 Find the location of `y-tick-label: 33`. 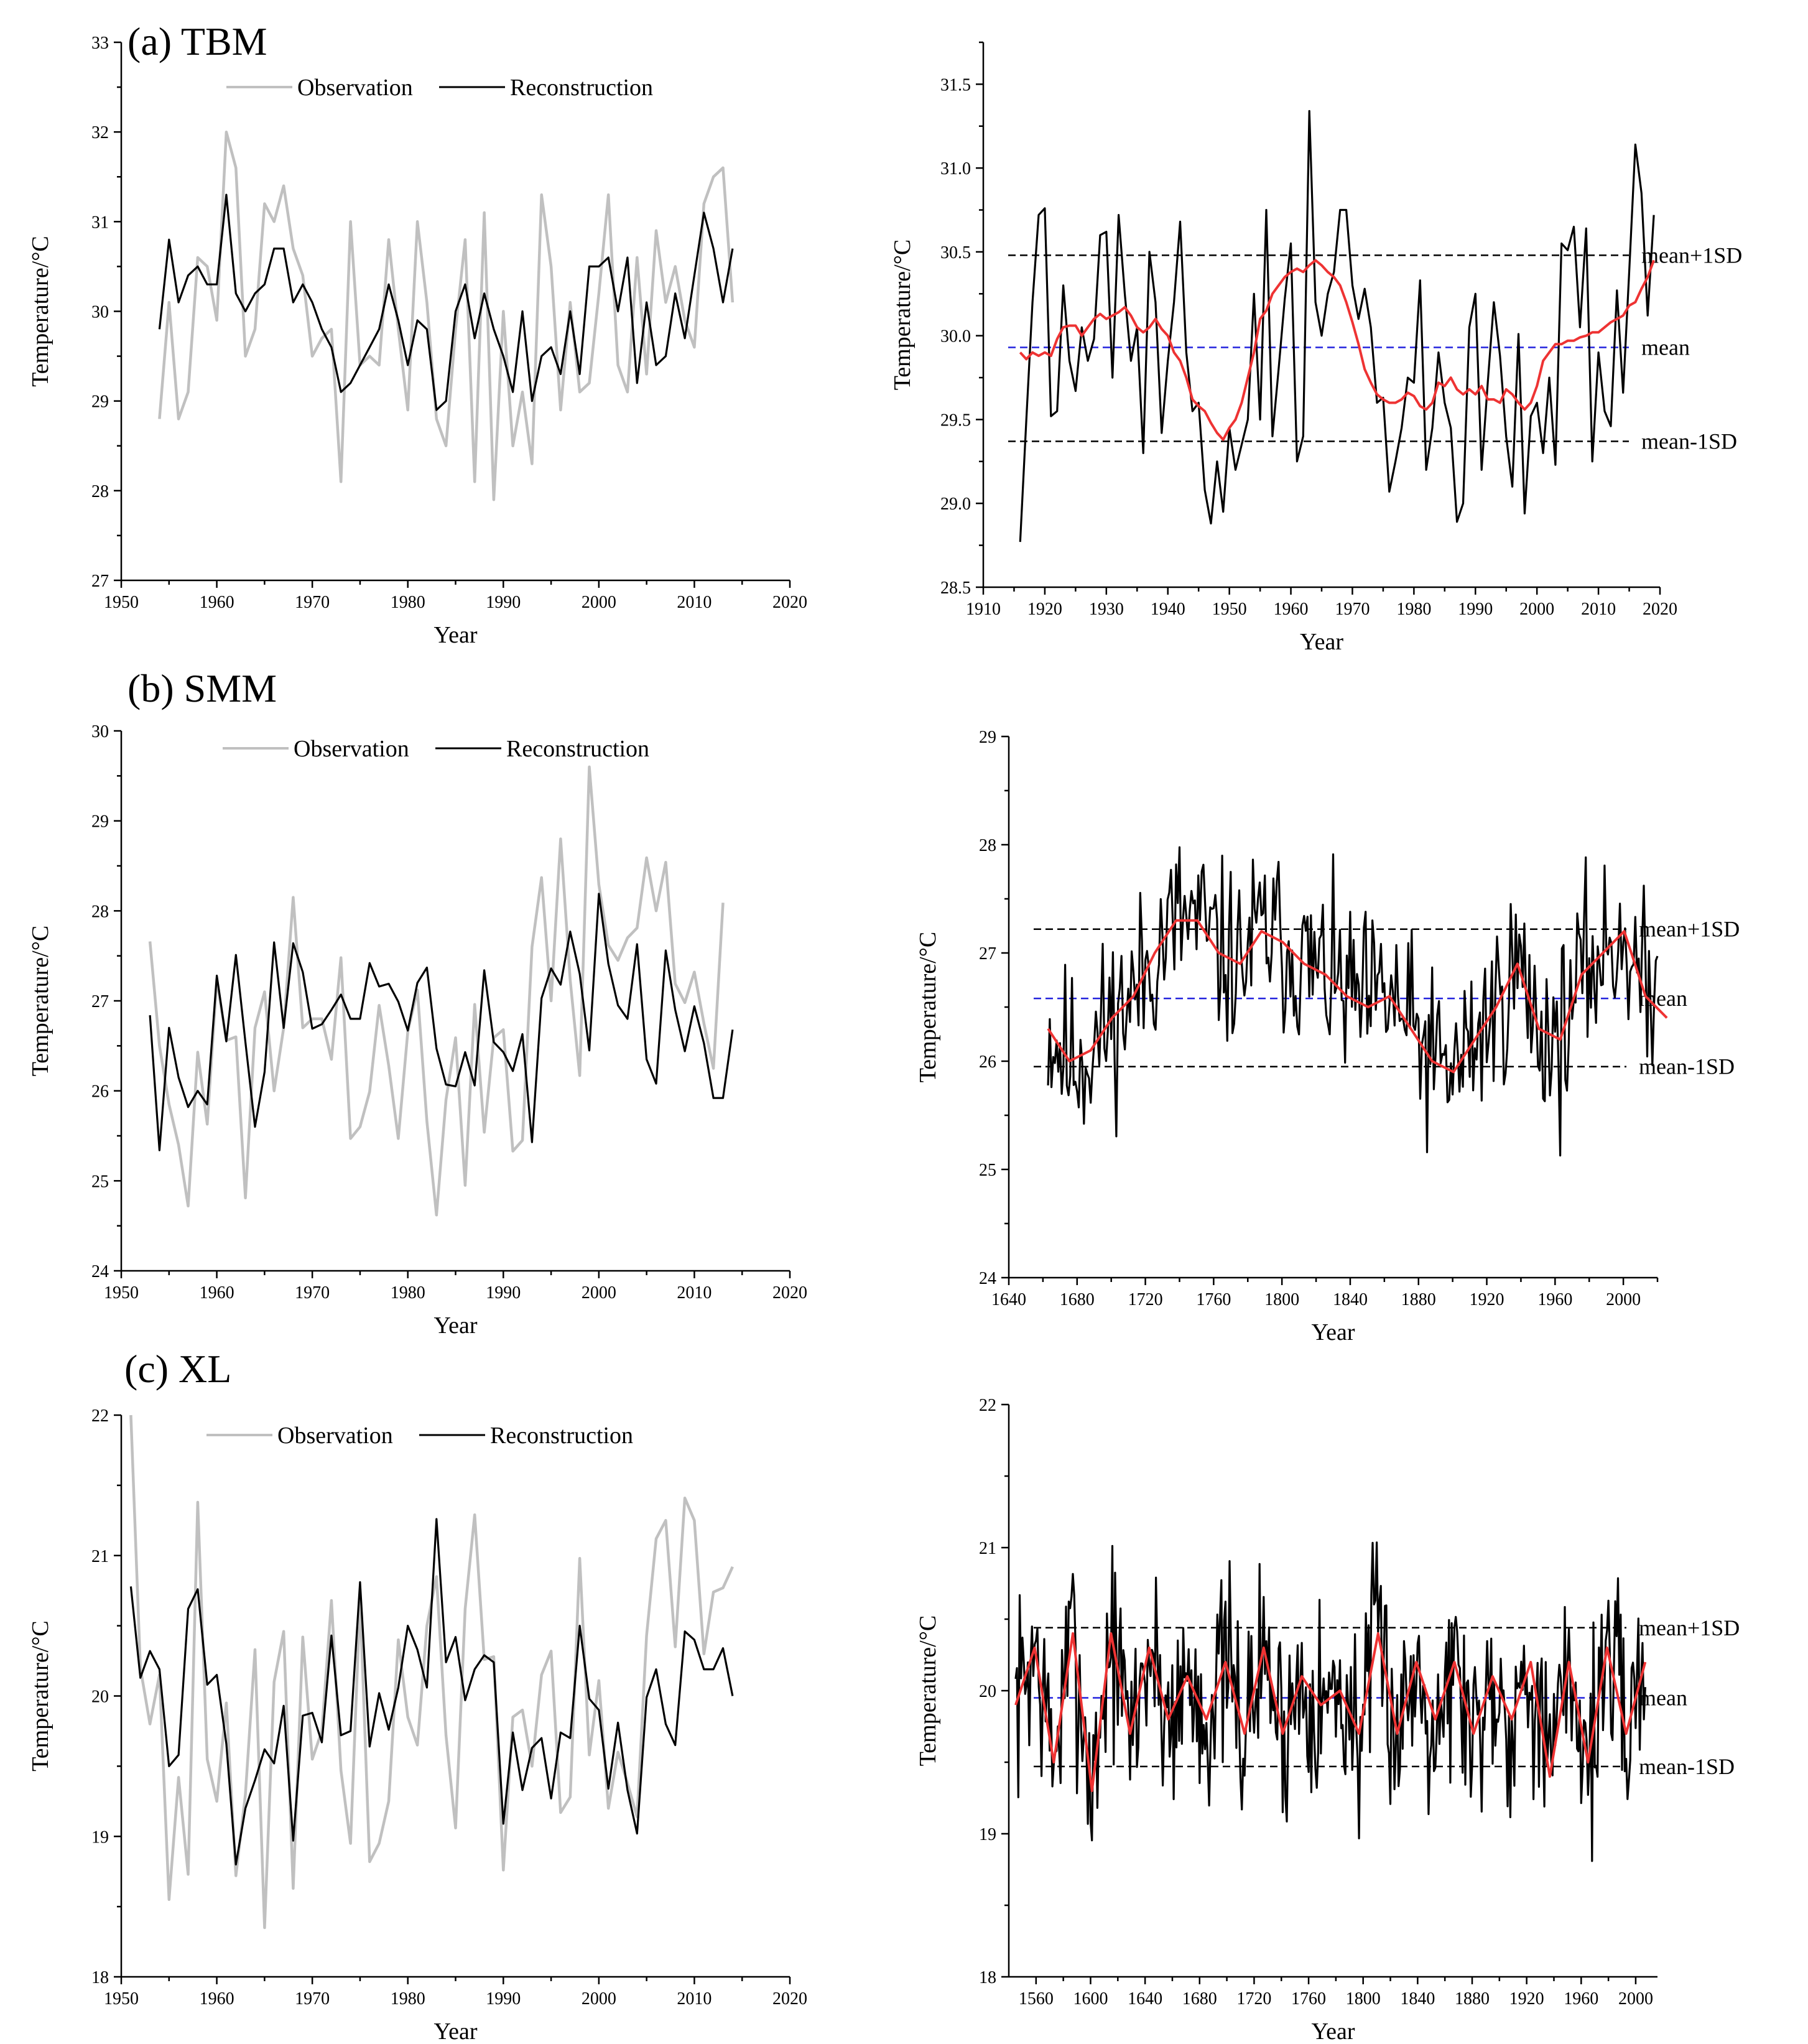

y-tick-label: 33 is located at coordinates (100, 44).